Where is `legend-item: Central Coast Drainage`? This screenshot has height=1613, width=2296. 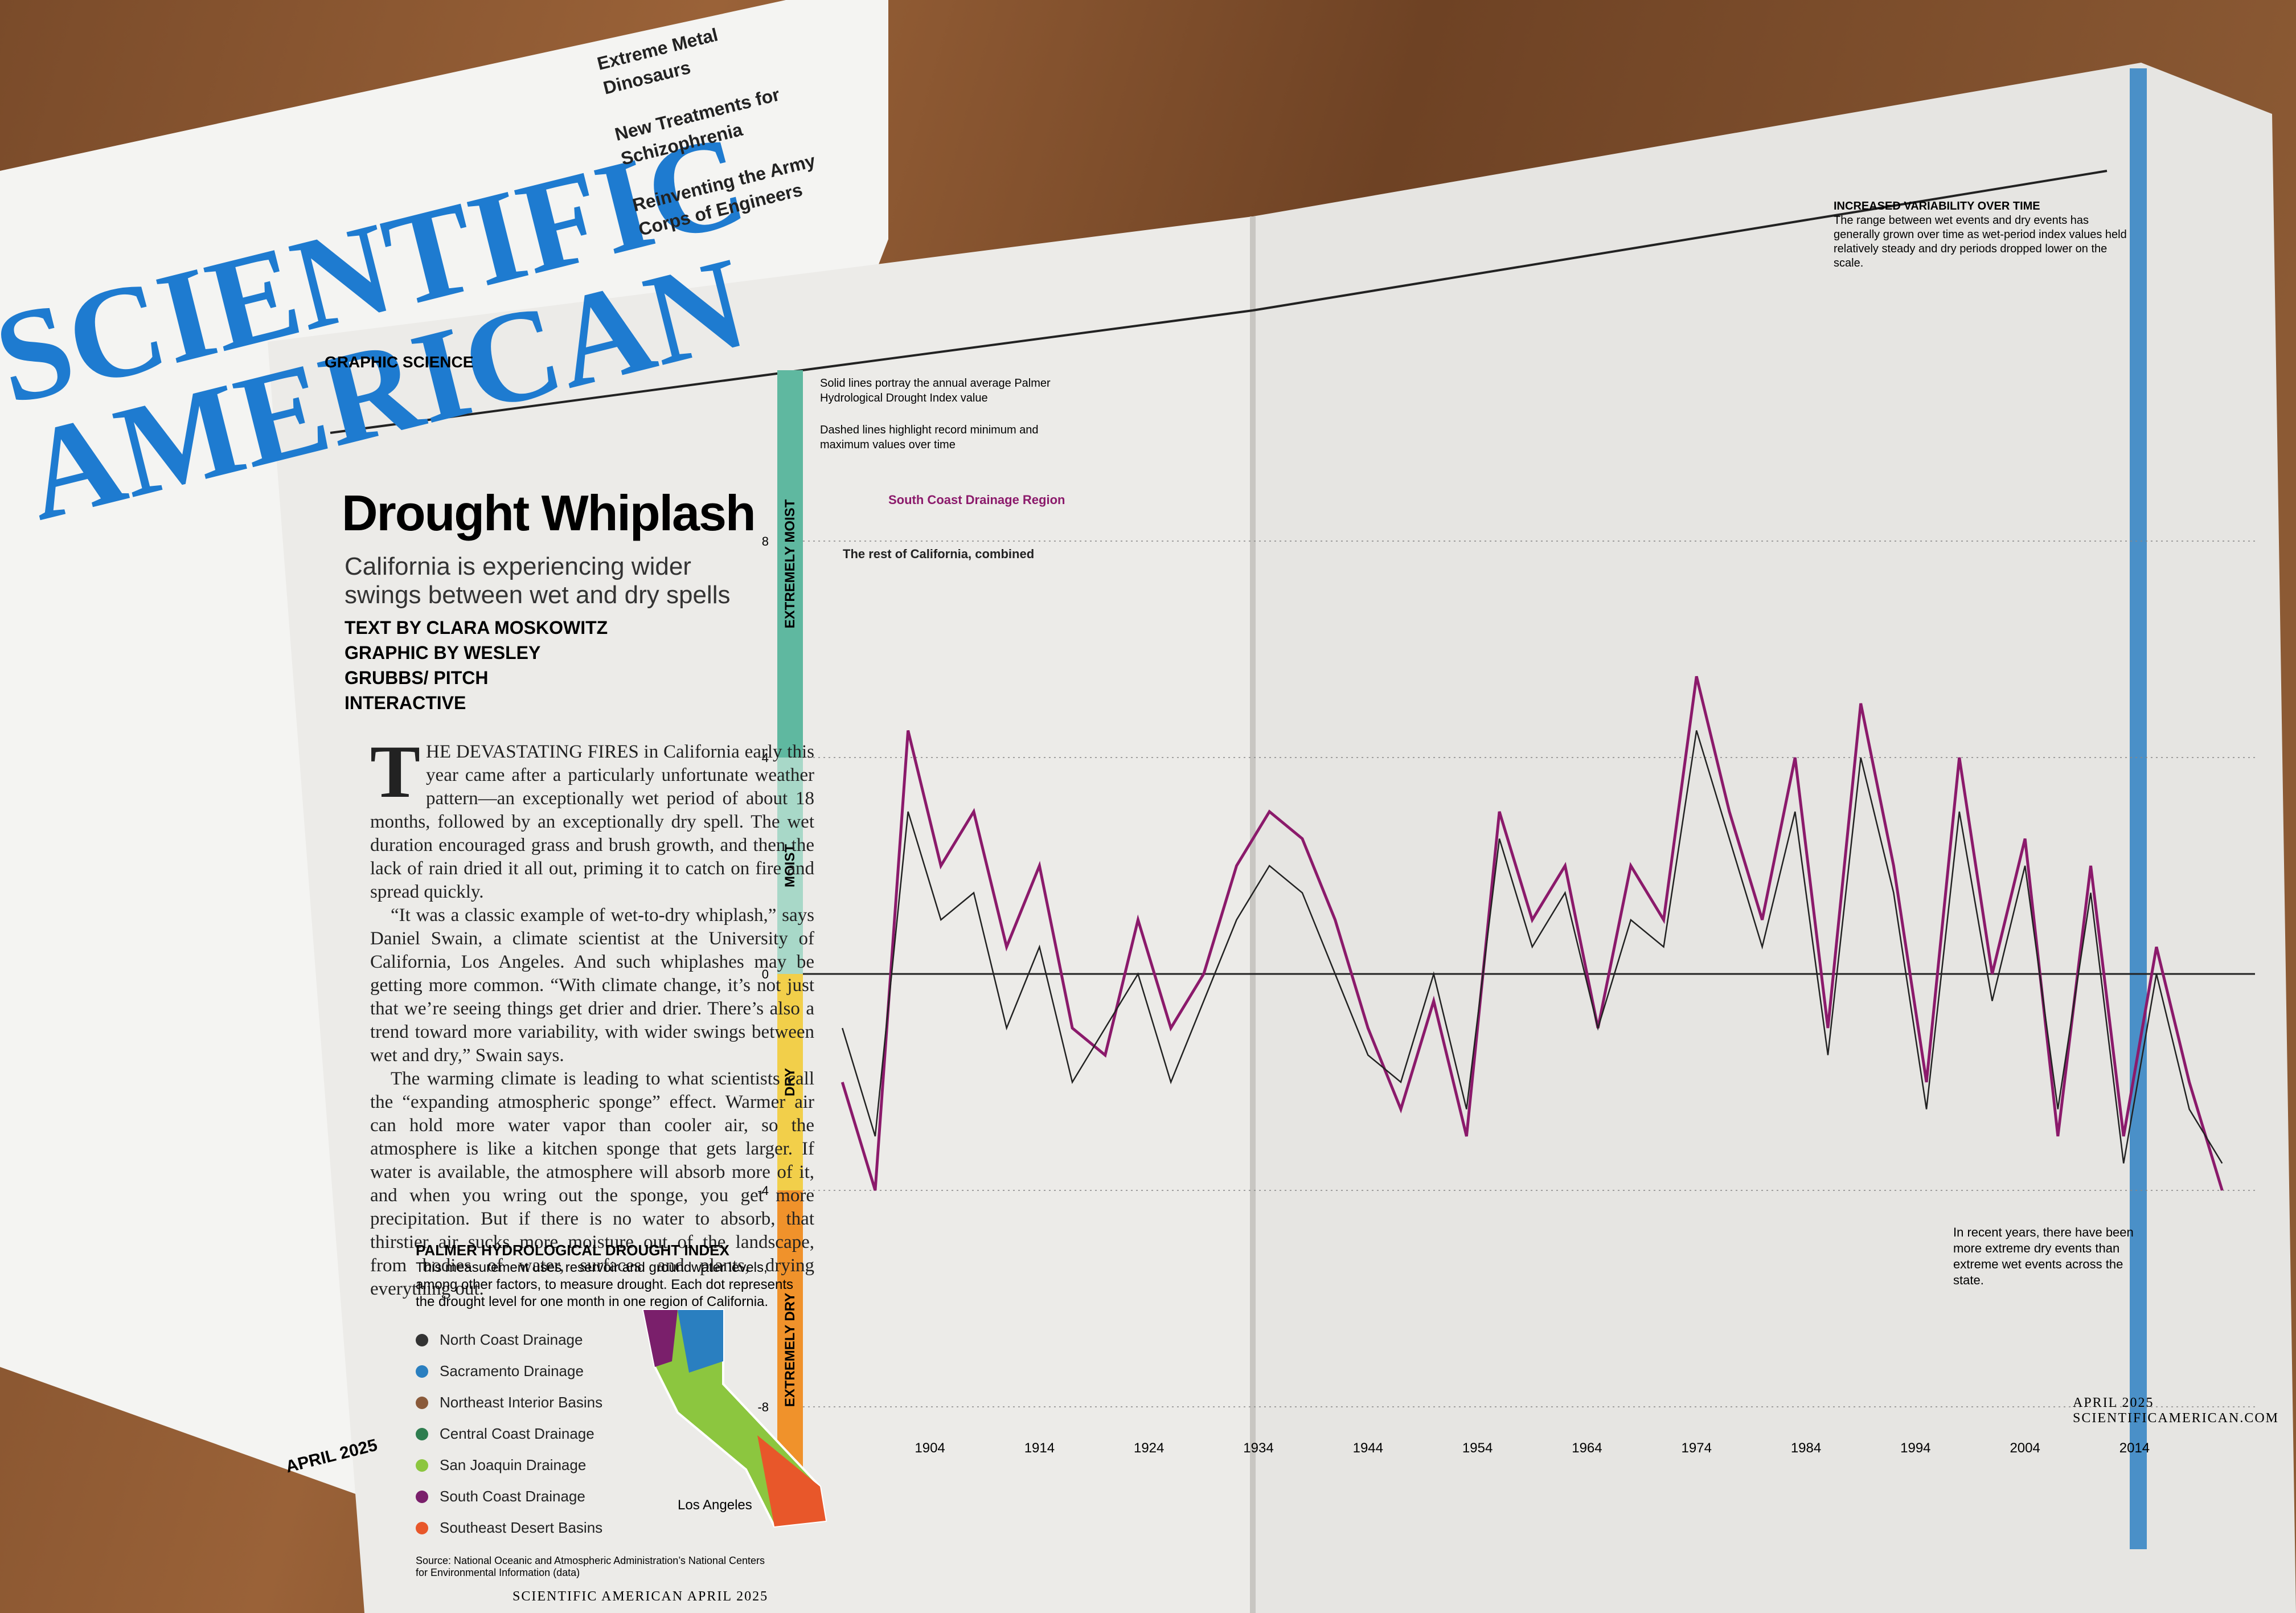
legend-item: Central Coast Drainage is located at coordinates (609, 1434).